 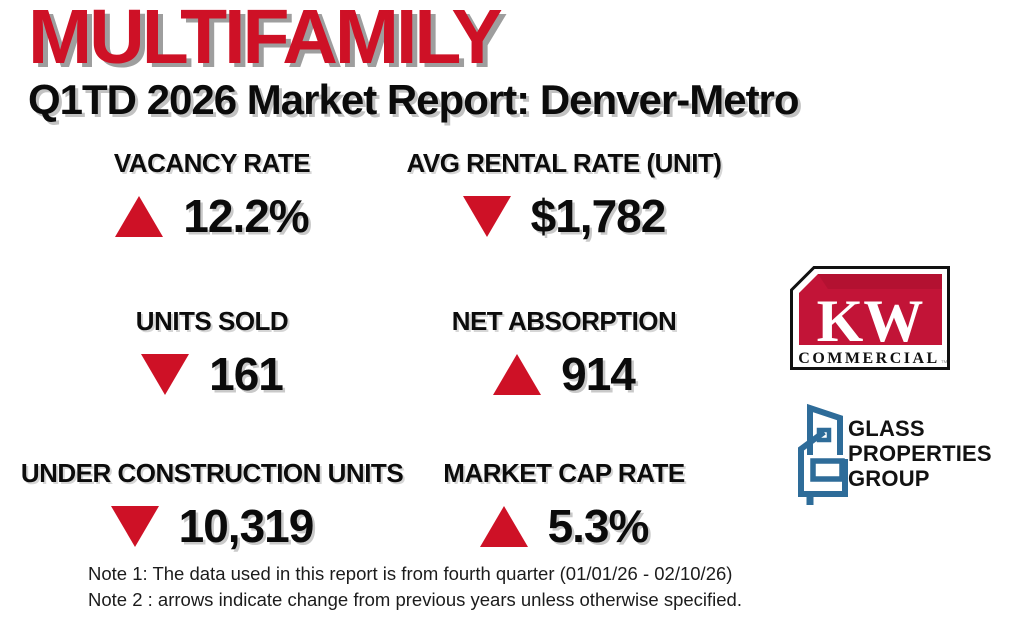 I want to click on kw-commercial-logo: KW COMMERCIAL ™, so click(x=870, y=318).